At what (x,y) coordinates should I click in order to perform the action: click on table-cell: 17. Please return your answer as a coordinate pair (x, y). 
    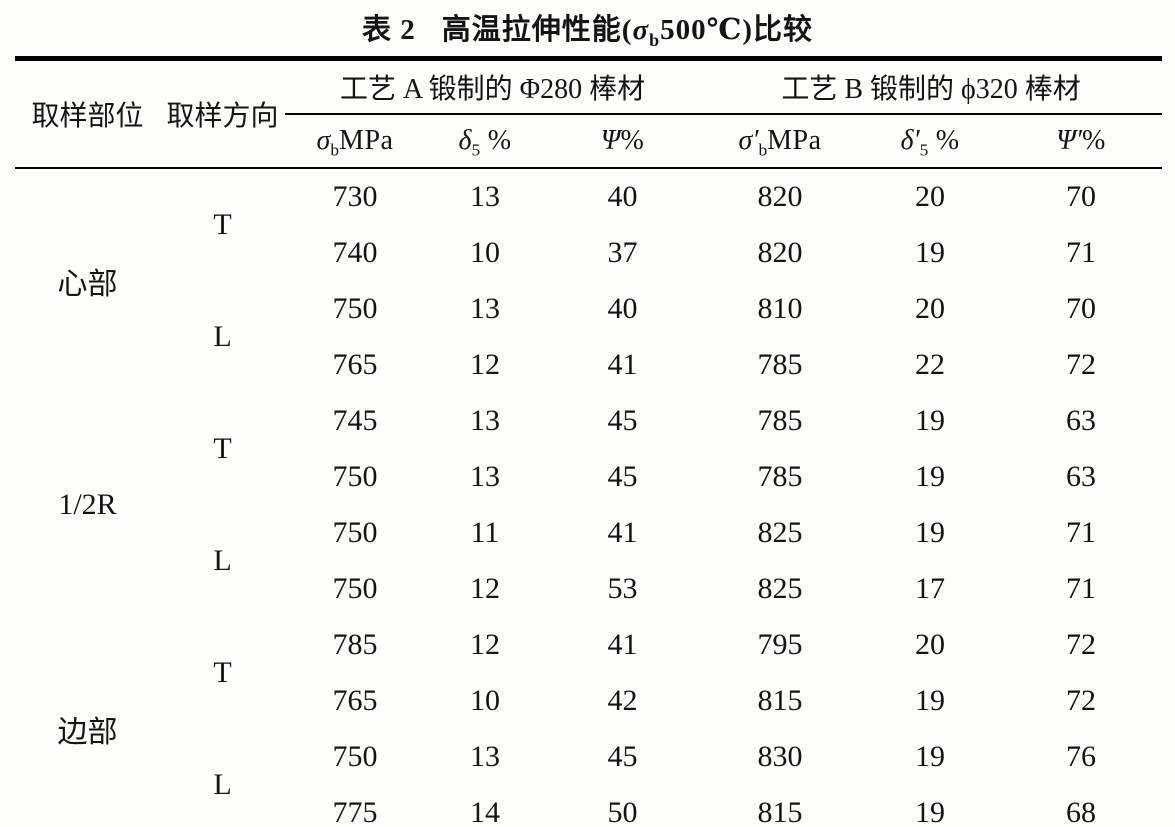
    Looking at the image, I should click on (930, 588).